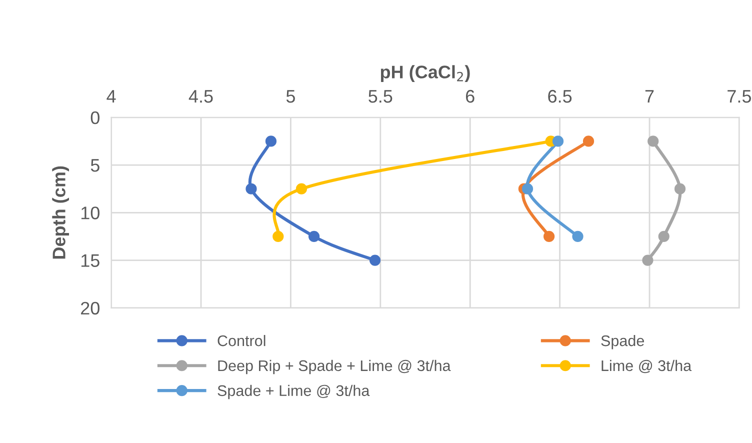  Describe the element at coordinates (649, 96) in the screenshot. I see `x-tick-label: 7` at that location.